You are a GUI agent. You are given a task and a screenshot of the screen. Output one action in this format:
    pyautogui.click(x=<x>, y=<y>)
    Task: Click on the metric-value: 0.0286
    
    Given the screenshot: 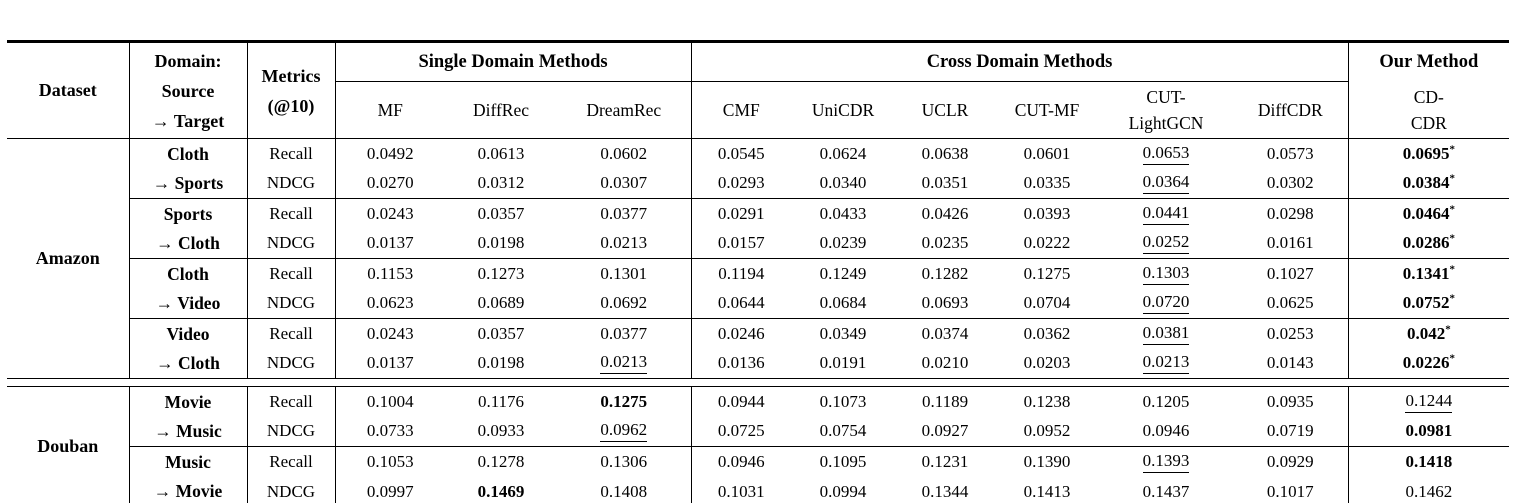 What is the action you would take?
    pyautogui.click(x=1426, y=243)
    